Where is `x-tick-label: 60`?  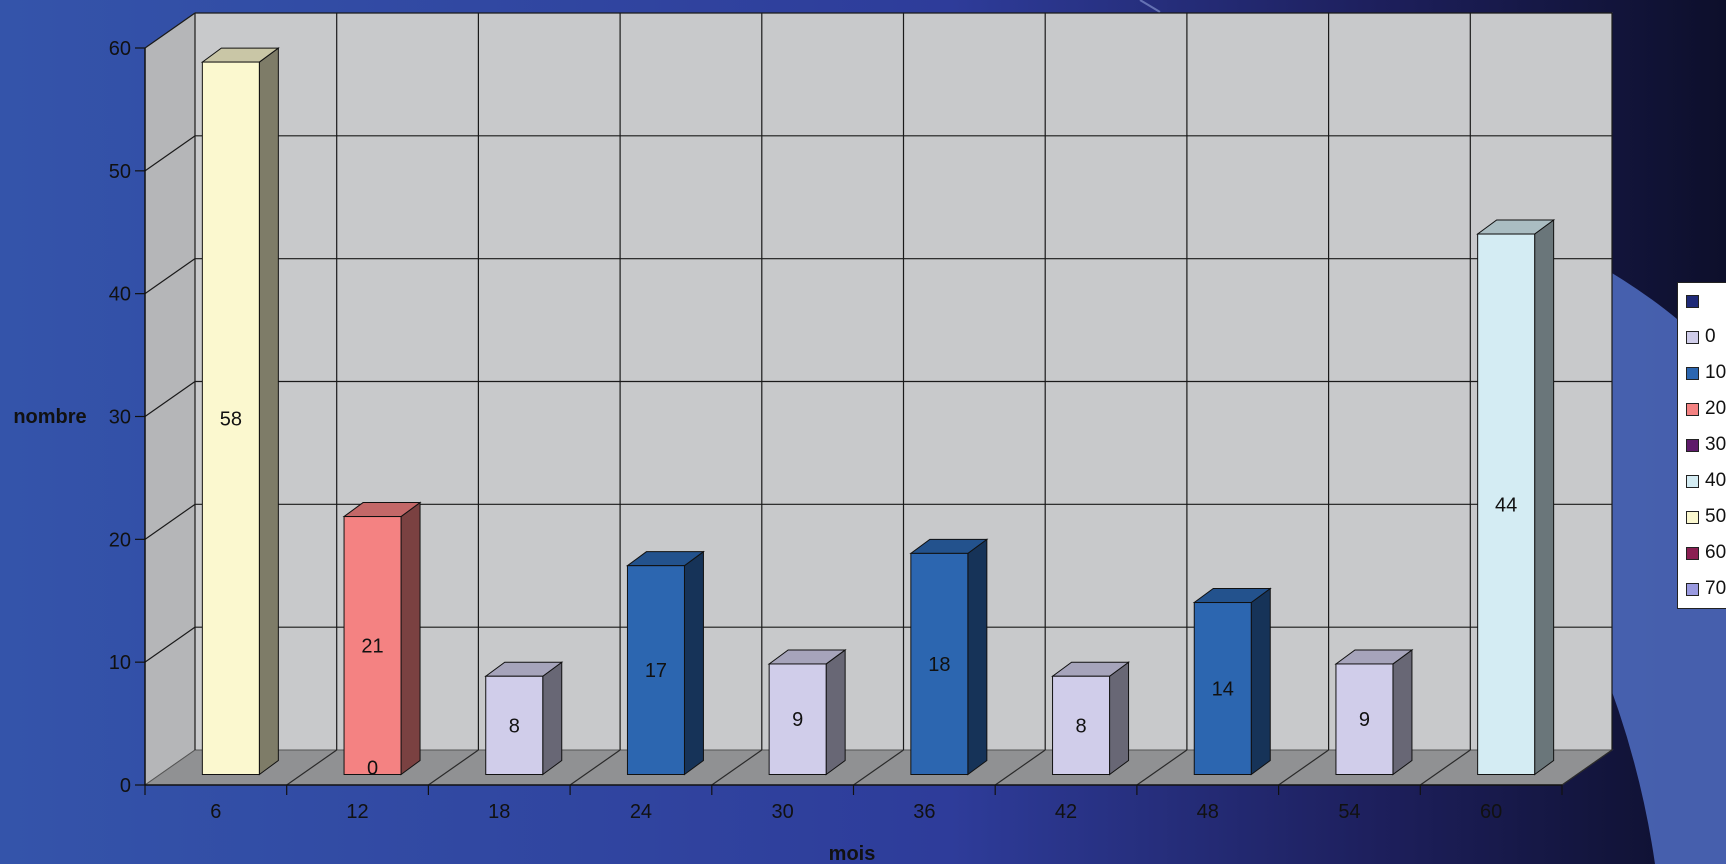
x-tick-label: 60 is located at coordinates (1491, 812).